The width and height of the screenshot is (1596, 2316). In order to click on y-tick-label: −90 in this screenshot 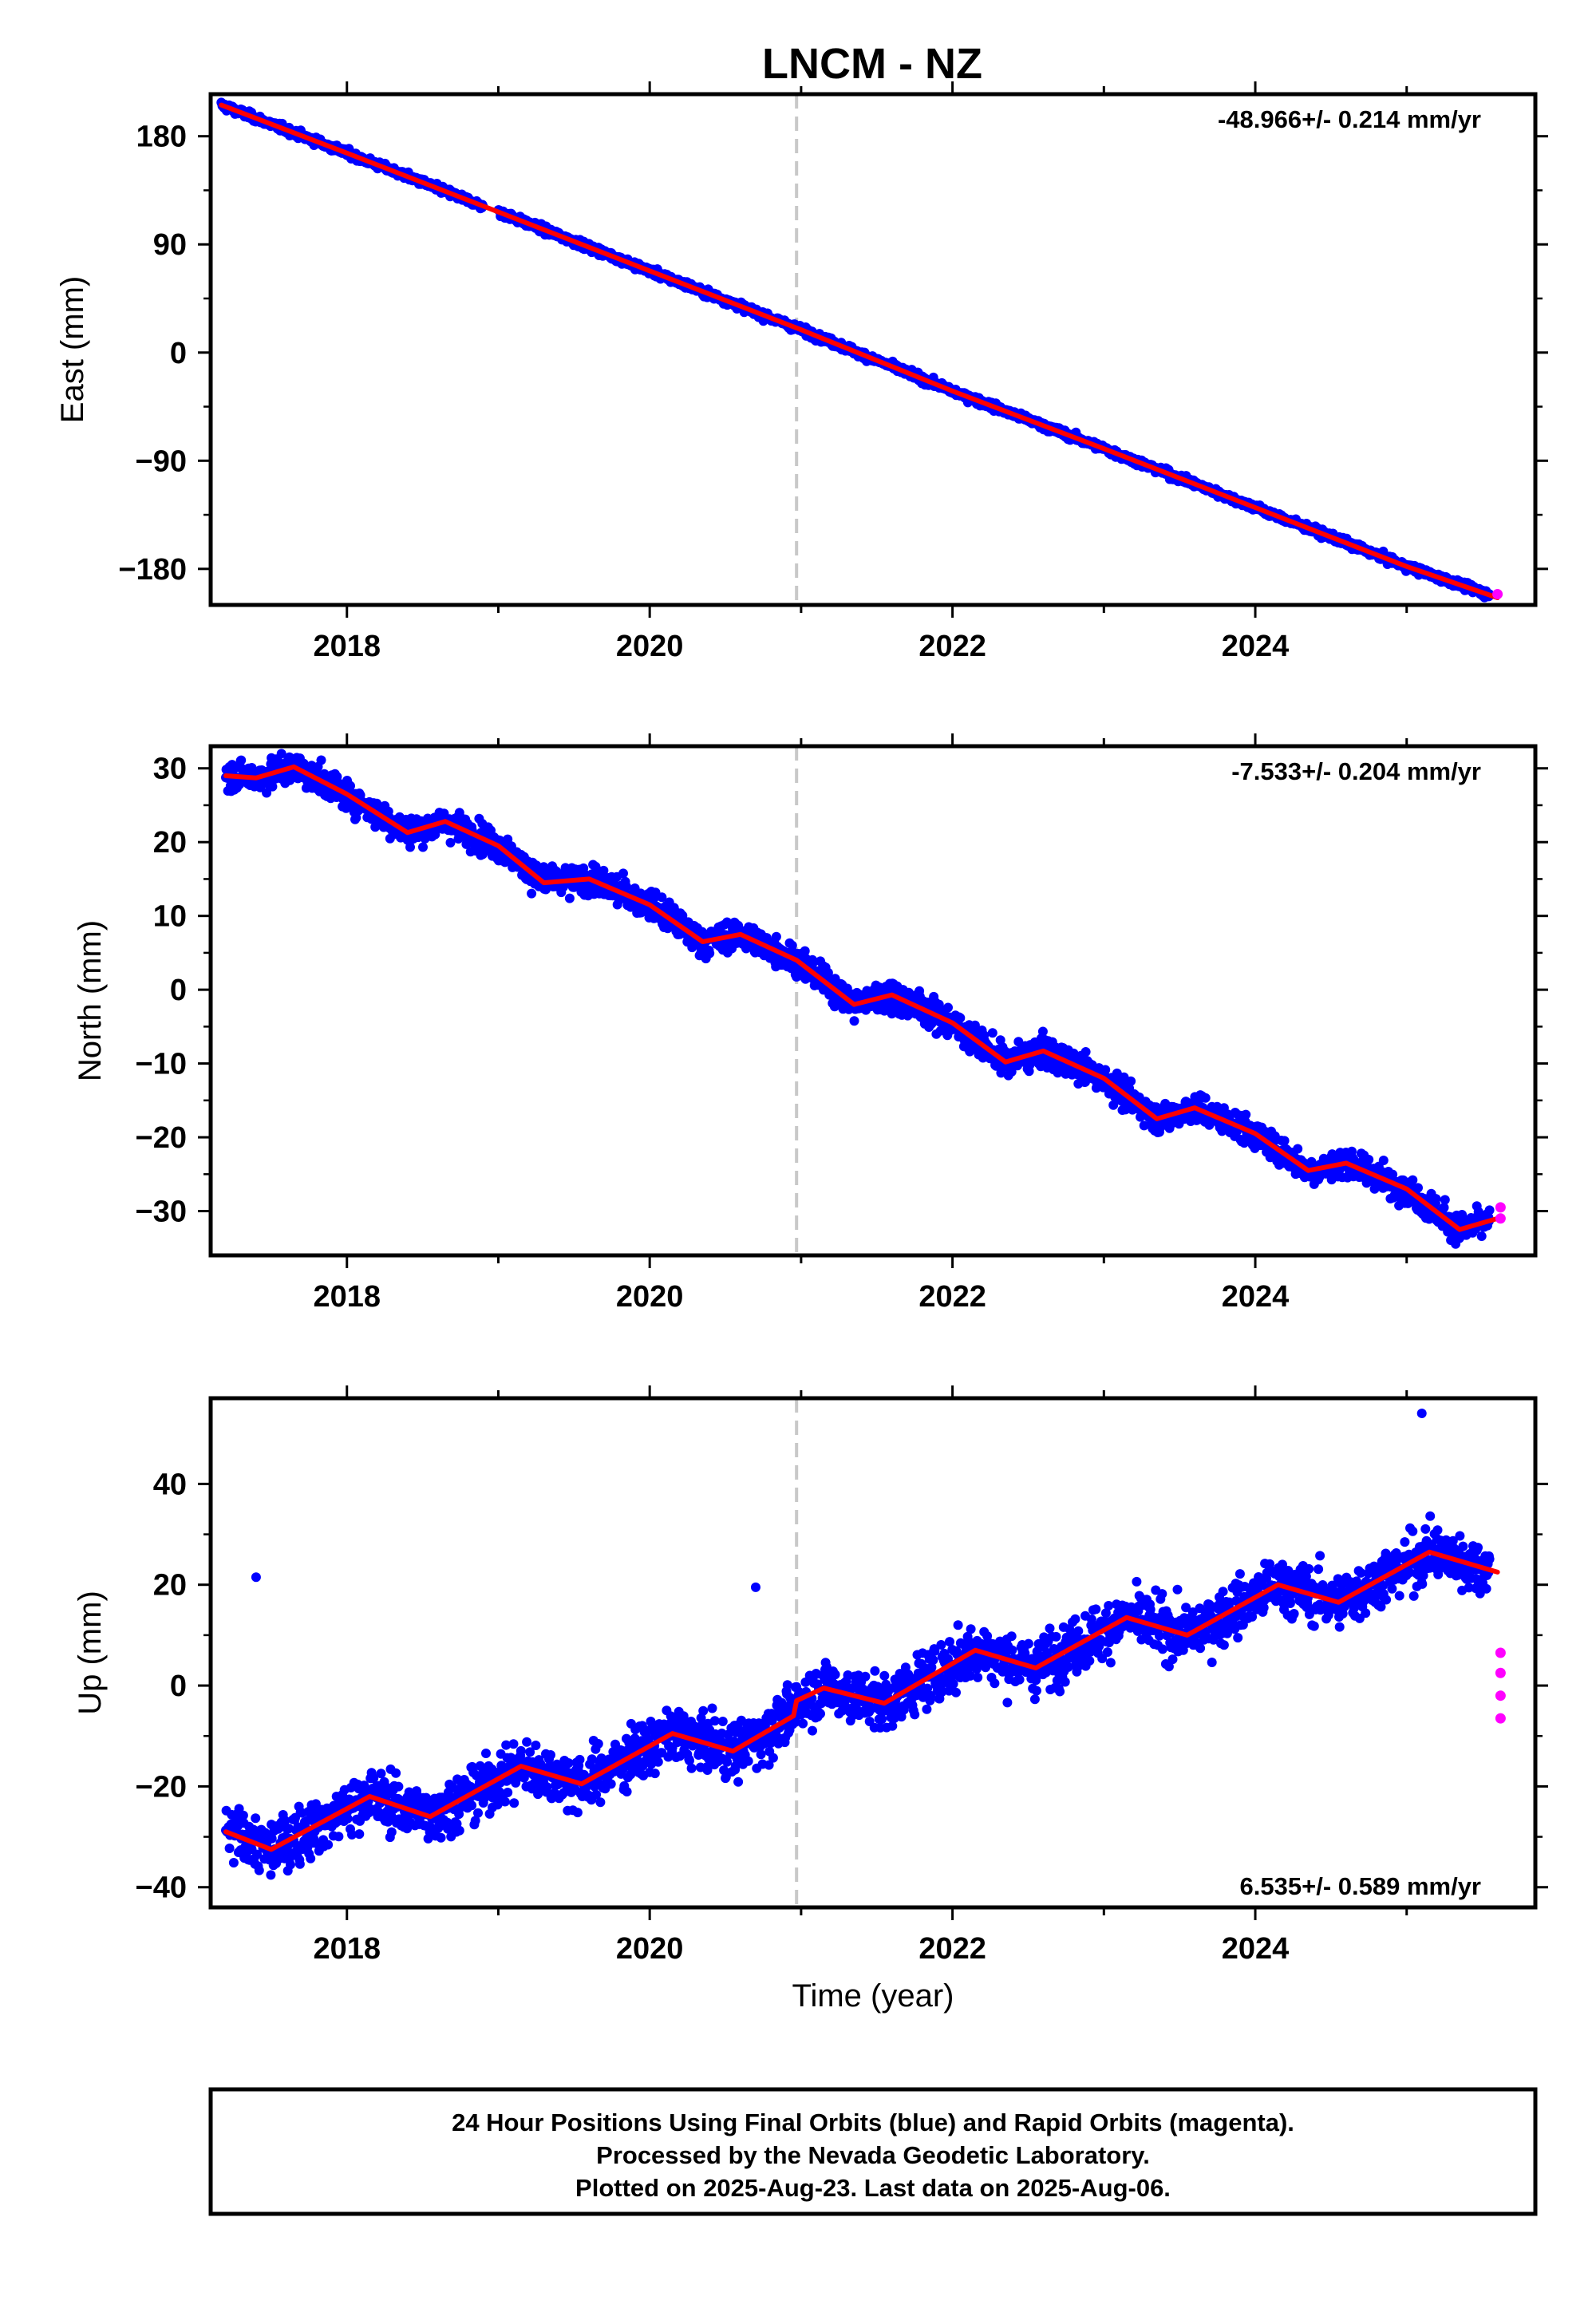, I will do `click(161, 461)`.